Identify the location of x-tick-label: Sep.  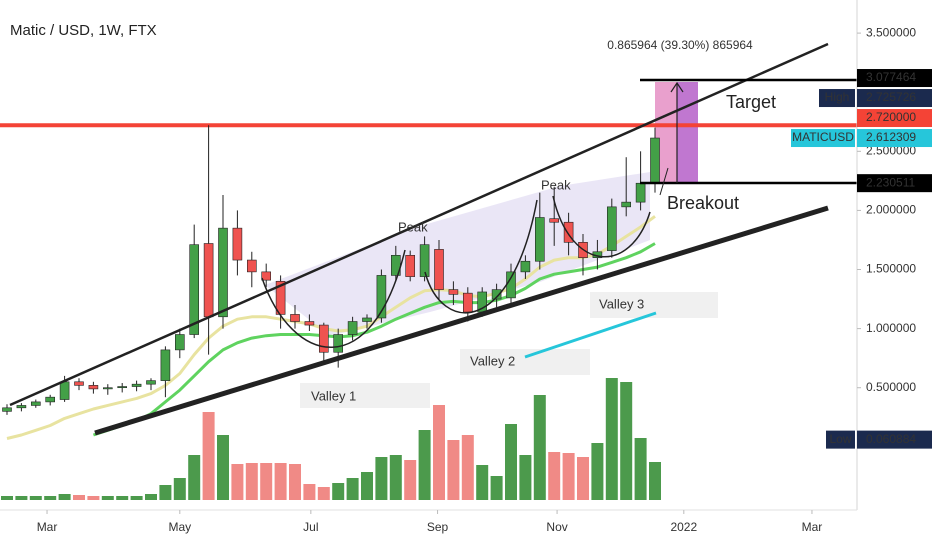
(438, 527).